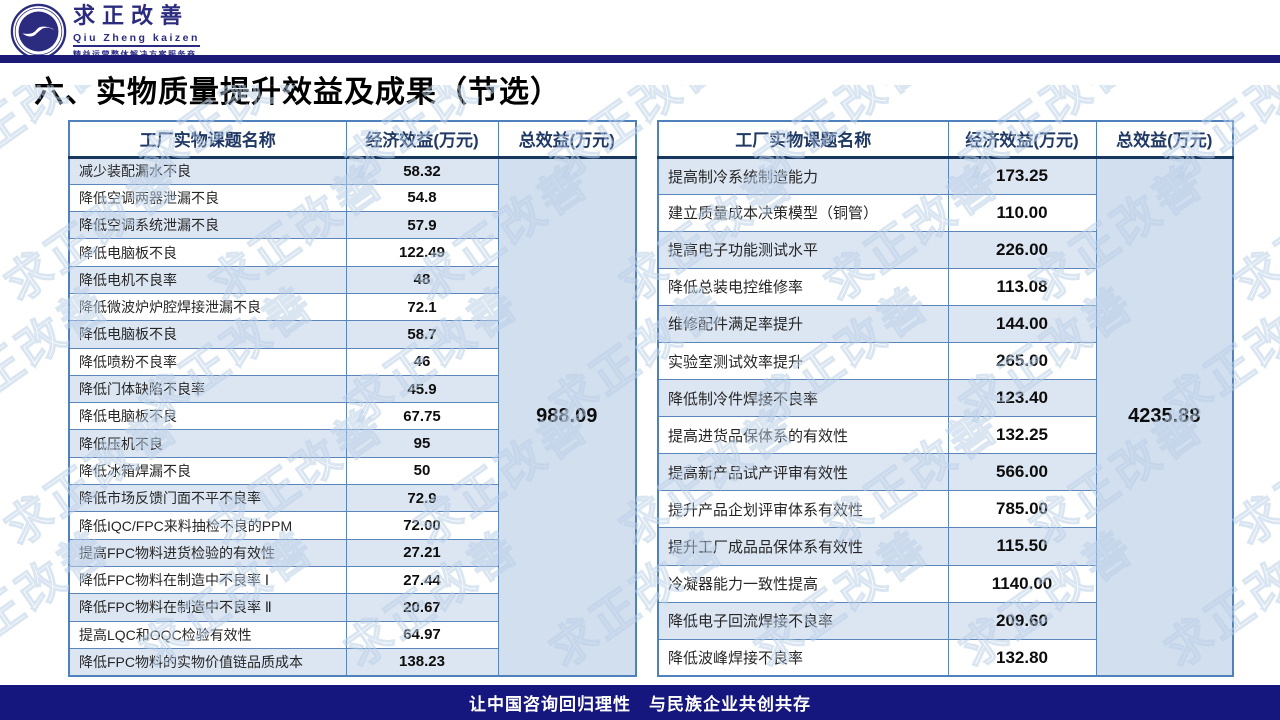 The image size is (1280, 720). What do you see at coordinates (422, 662) in the screenshot?
I see `economic-benefit-cell: 138.23` at bounding box center [422, 662].